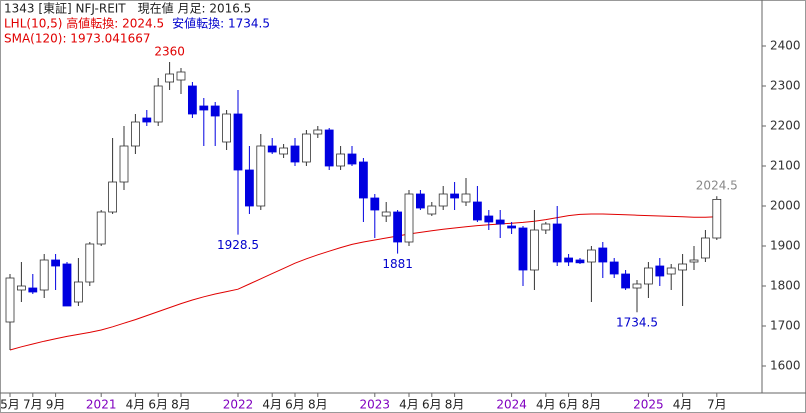 Image resolution: width=806 pixels, height=413 pixels. Describe the element at coordinates (84, 23) in the screenshot. I see `header-text: LHL(10,5) 高値転換: 2024.5` at that location.